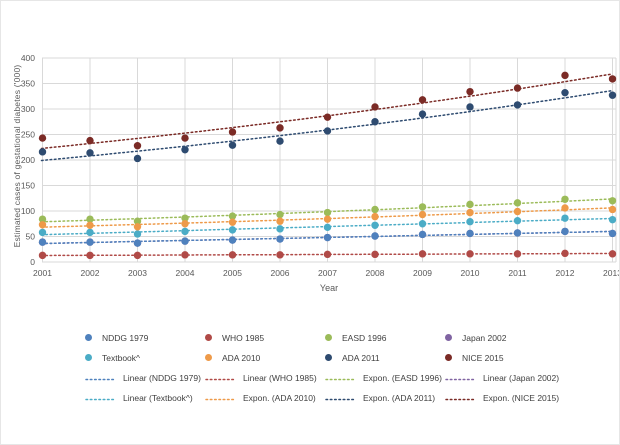 This screenshot has height=445, width=620. What do you see at coordinates (28, 109) in the screenshot?
I see `svg-text: 300` at bounding box center [28, 109].